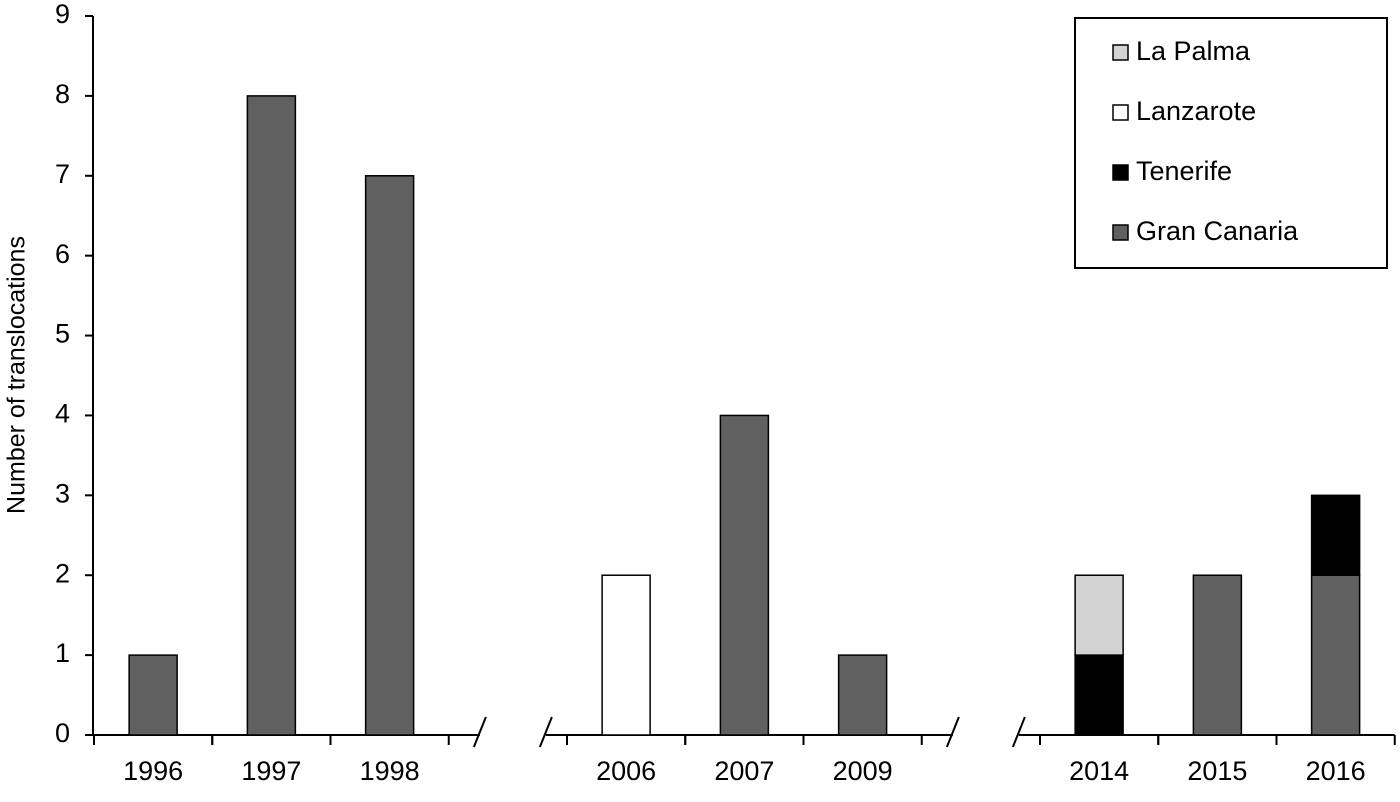  What do you see at coordinates (62, 573) in the screenshot?
I see `y-tick-label: 2` at bounding box center [62, 573].